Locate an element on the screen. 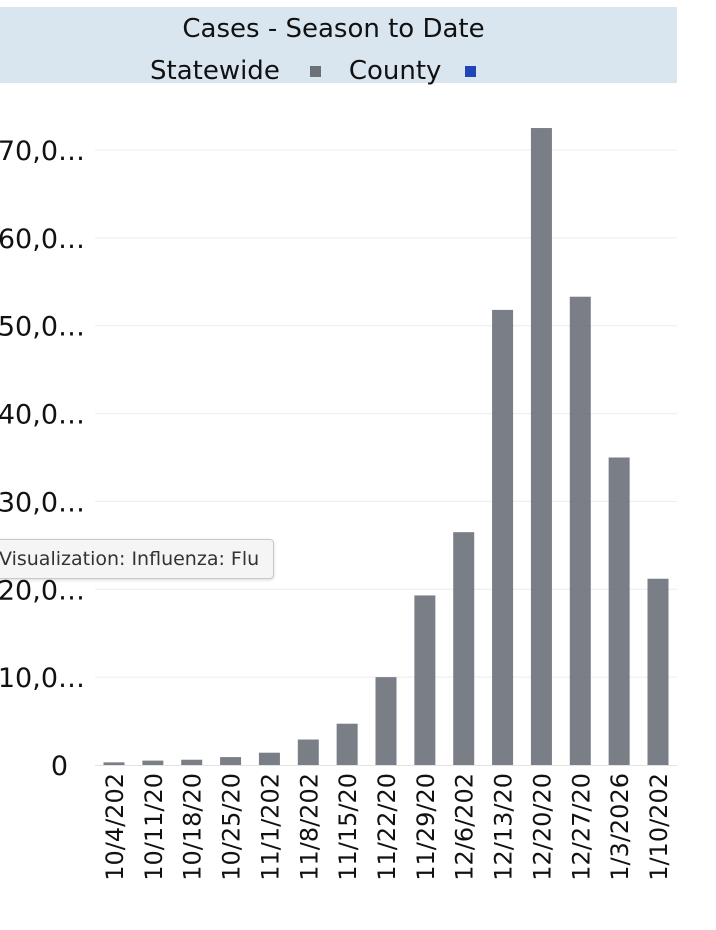 Image resolution: width=716 pixels, height=930 pixels. y-tick-label: 0 is located at coordinates (59, 766).